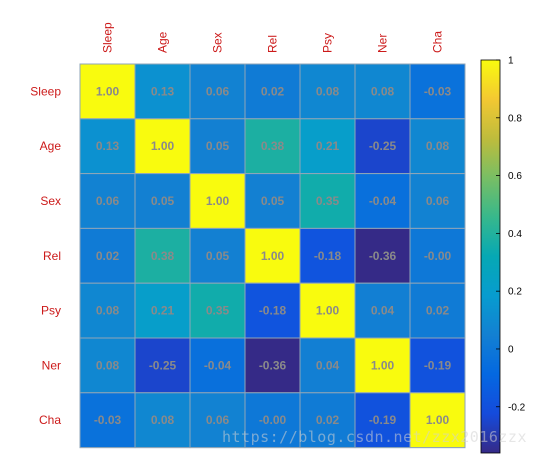 The image size is (554, 465). I want to click on cell-value-6-6: 1.00, so click(438, 420).